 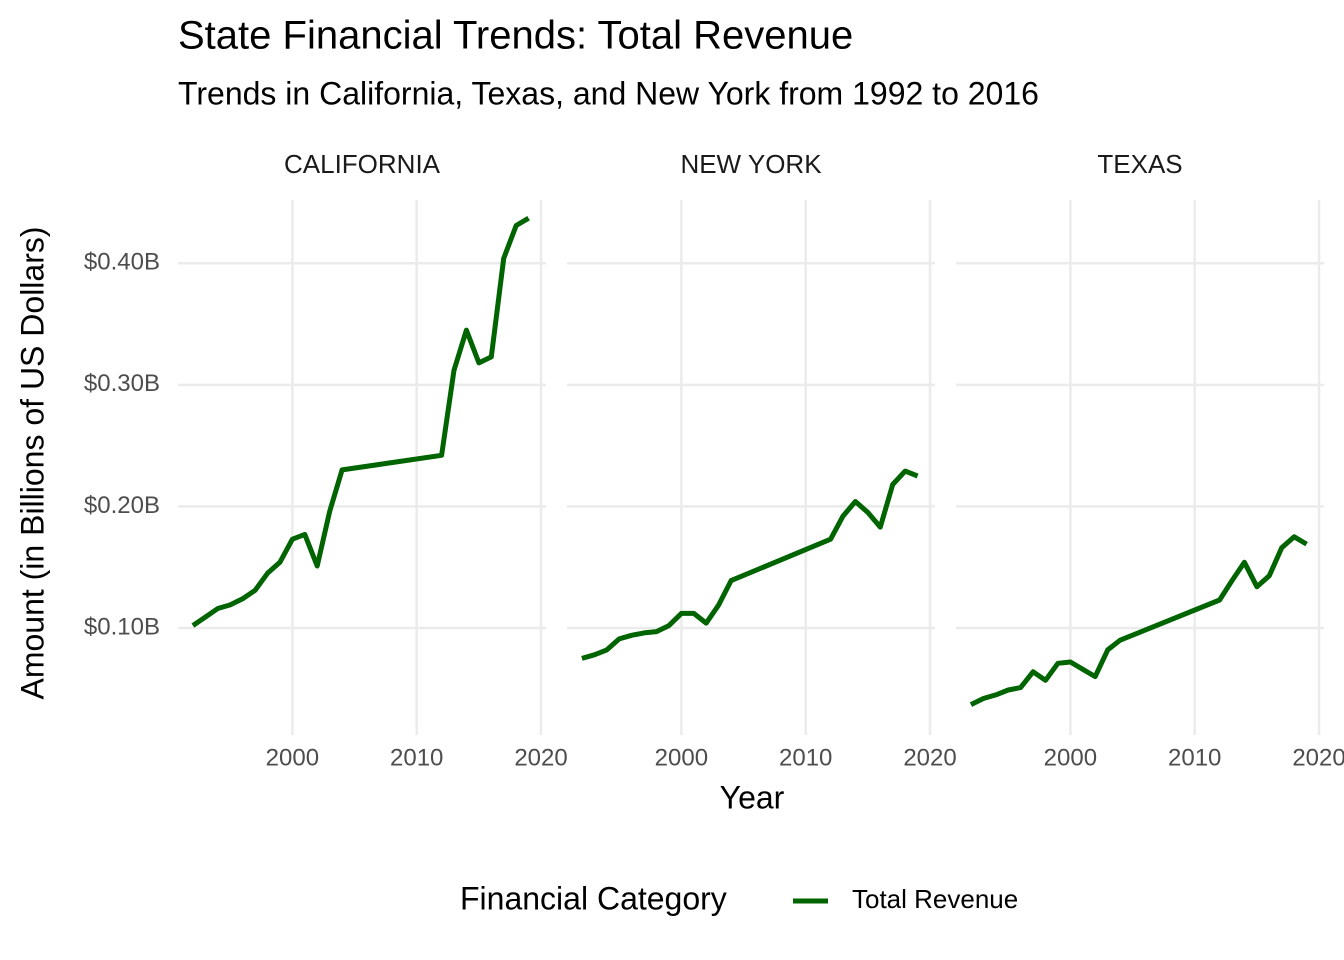 What do you see at coordinates (593, 898) in the screenshot?
I see `legend-title: Financial Category` at bounding box center [593, 898].